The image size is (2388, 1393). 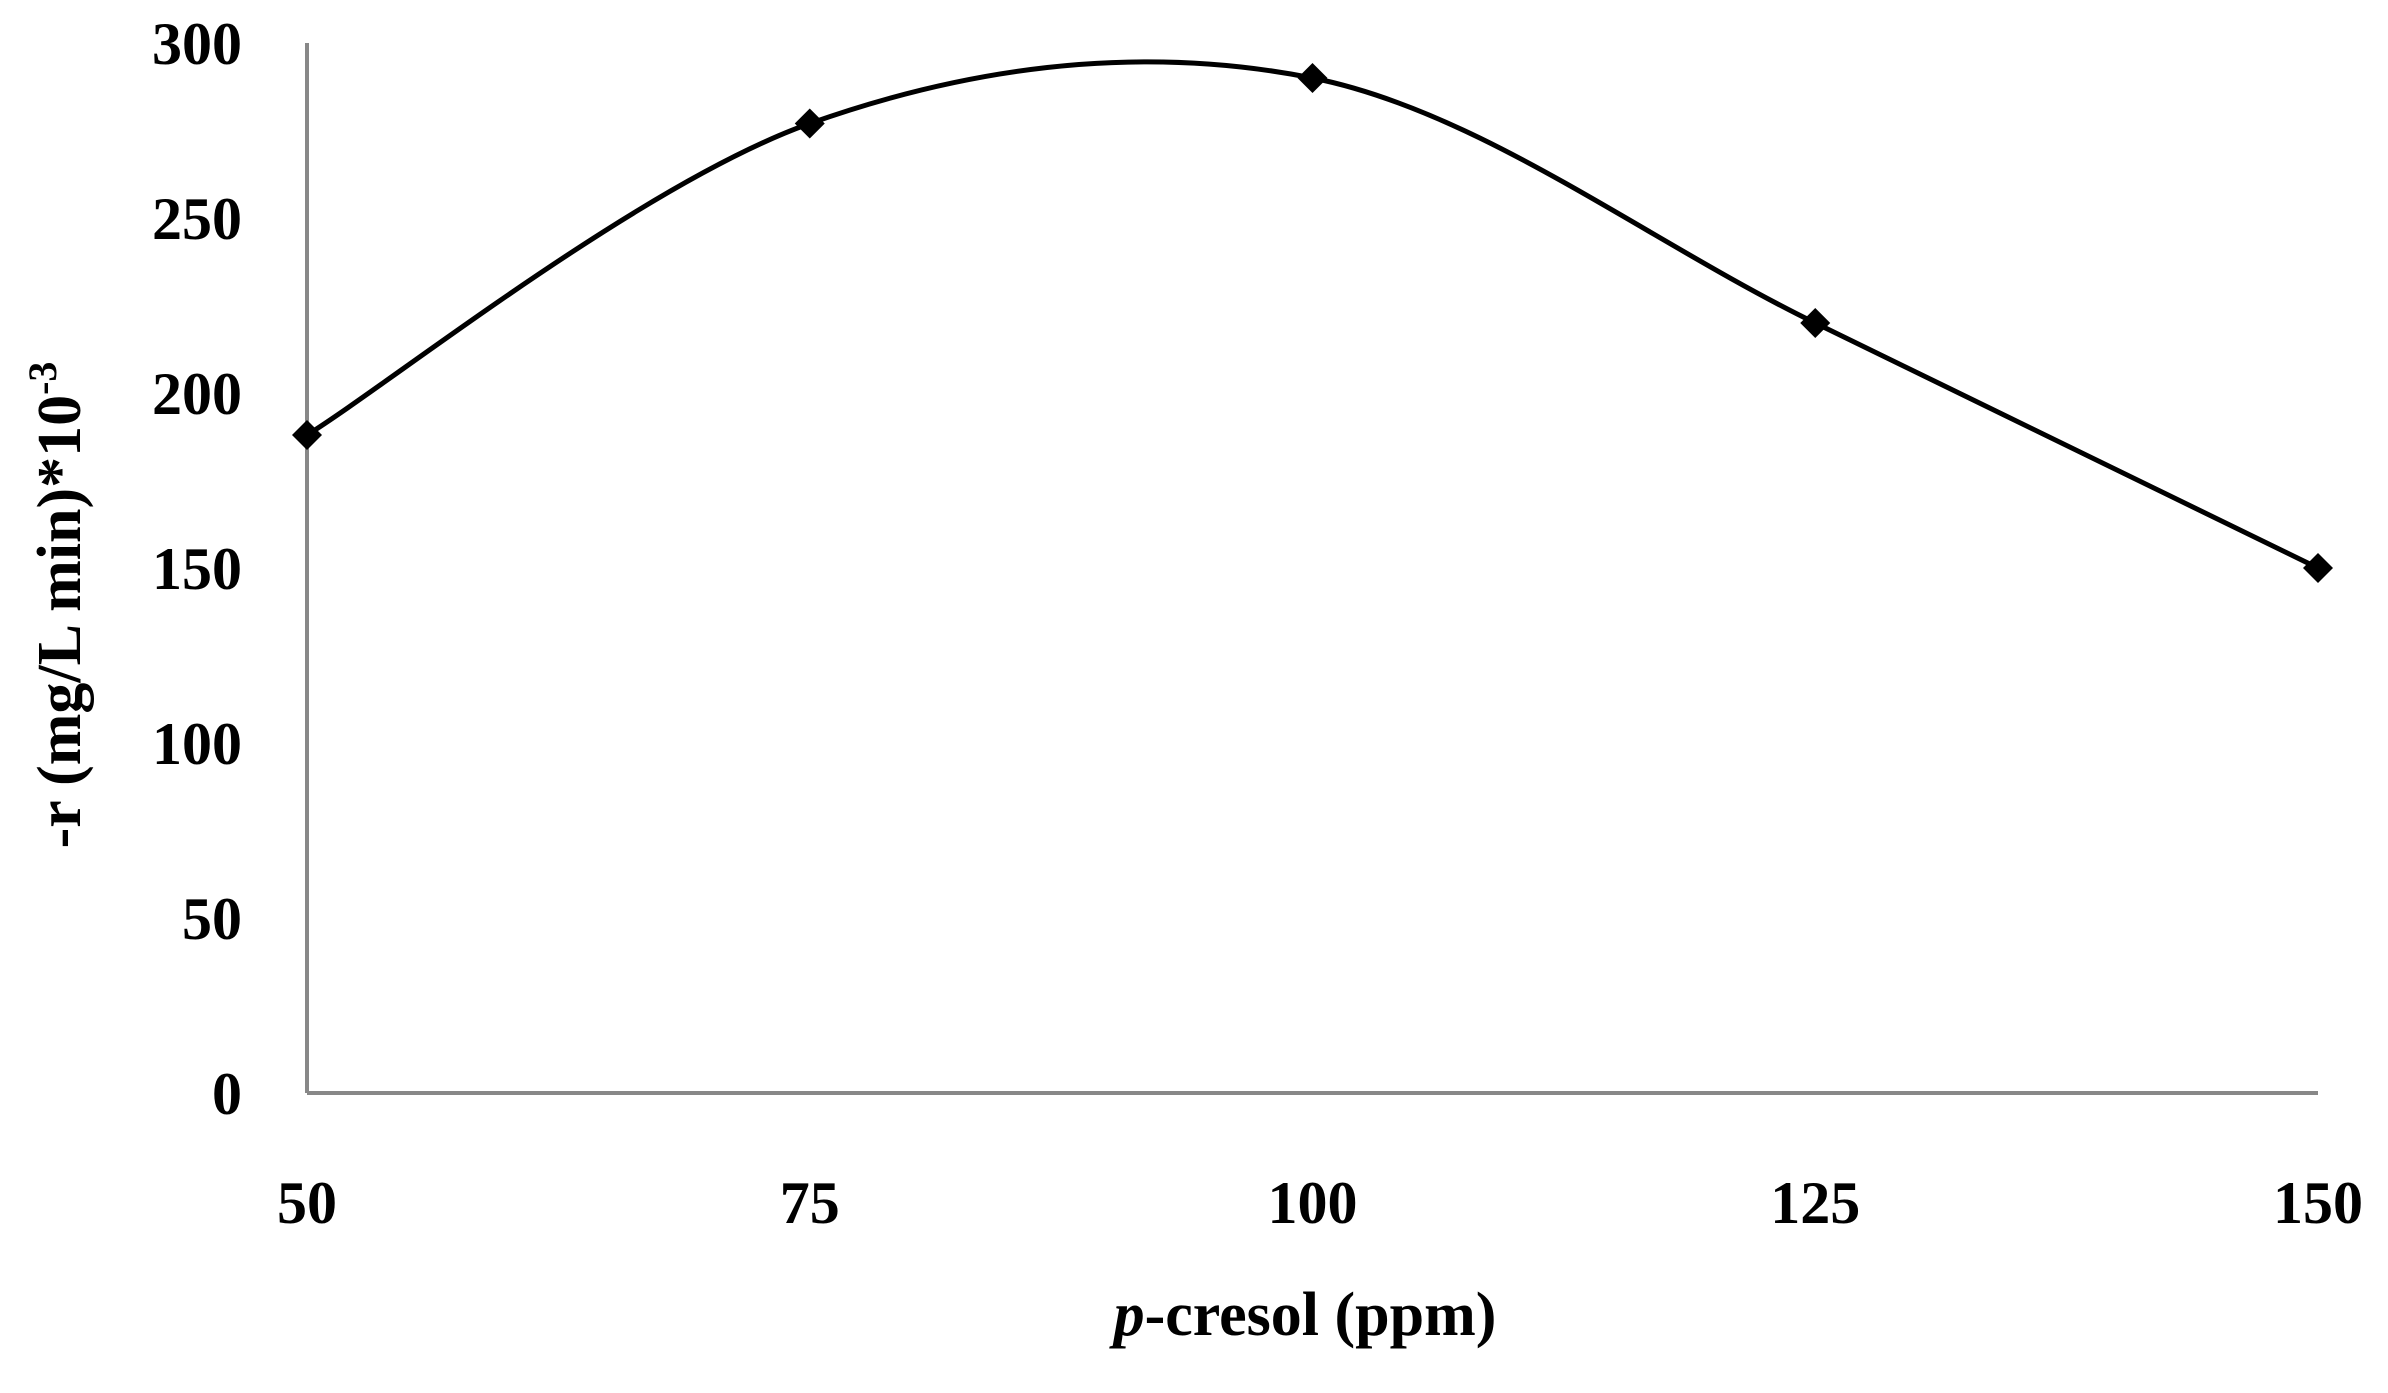 I want to click on y-tick-label: 250, so click(x=197, y=219).